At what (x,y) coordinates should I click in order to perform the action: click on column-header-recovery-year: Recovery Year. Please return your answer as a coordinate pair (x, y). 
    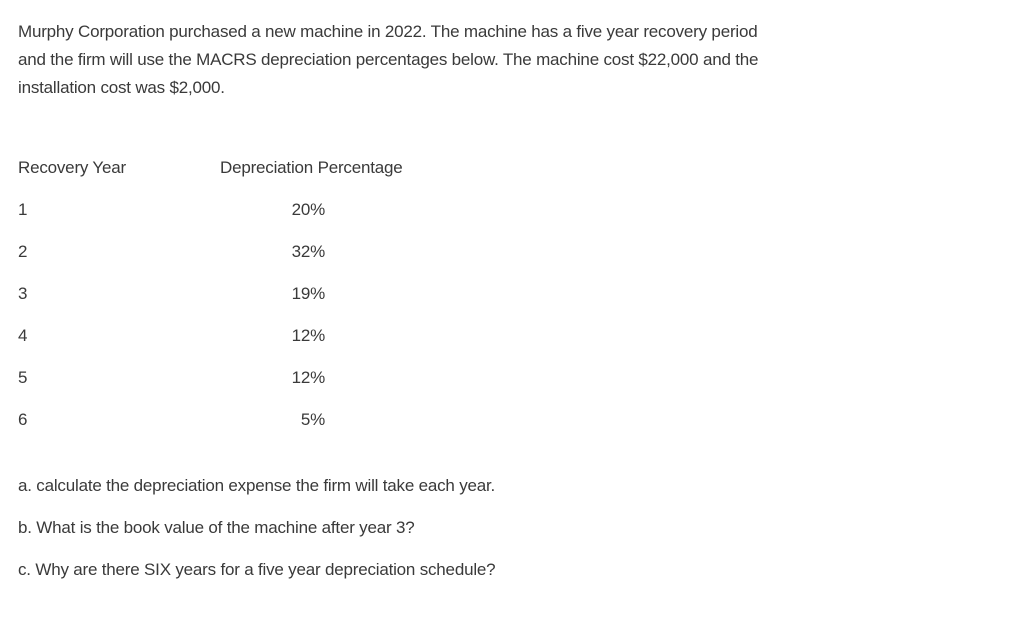
    Looking at the image, I should click on (72, 167).